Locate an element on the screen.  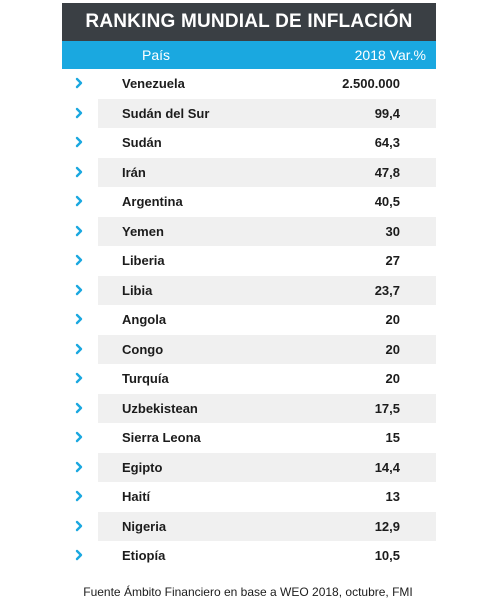
row-value: 40,5 is located at coordinates (387, 201).